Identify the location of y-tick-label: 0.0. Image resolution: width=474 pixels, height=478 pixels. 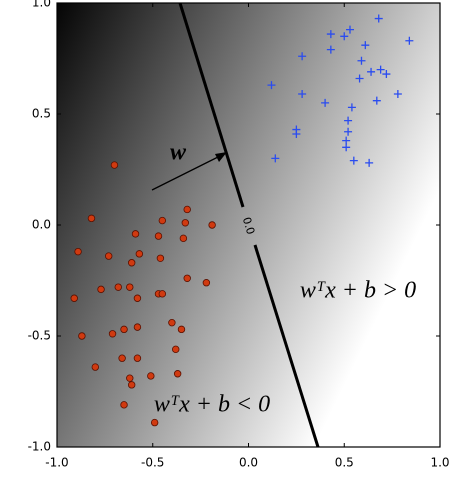
(41, 225).